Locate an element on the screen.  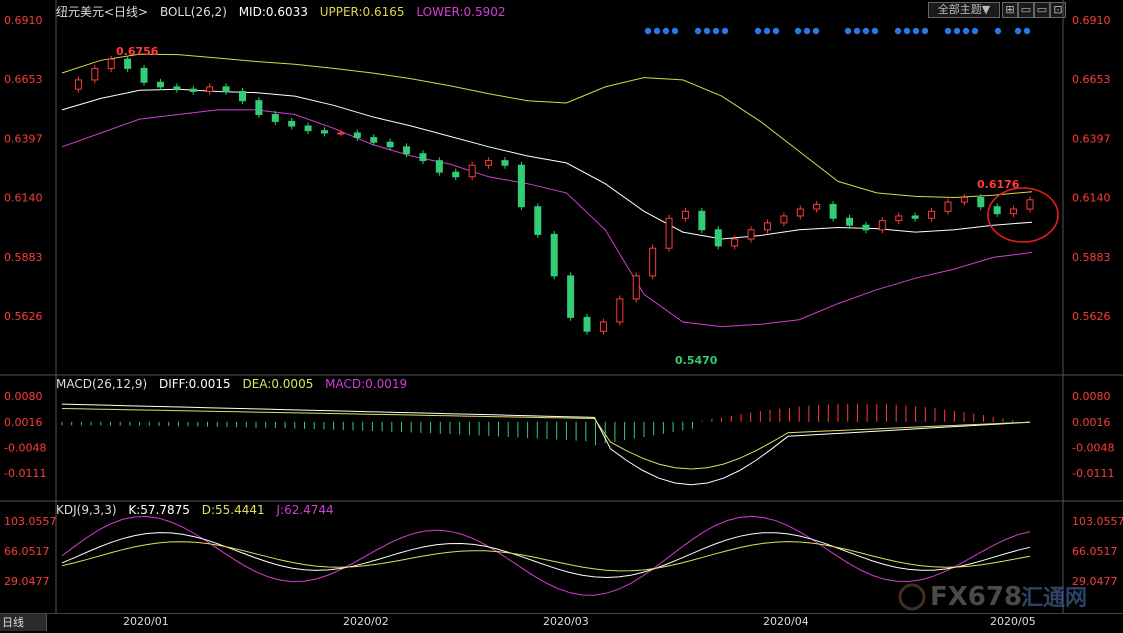
expand-icon: ⊡ is located at coordinates (1058, 10).